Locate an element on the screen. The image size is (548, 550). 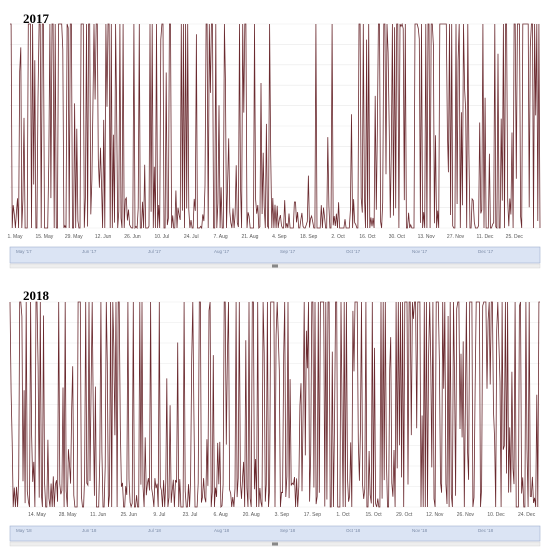
x-tick-label: 24. Dec is located at coordinates (527, 515).